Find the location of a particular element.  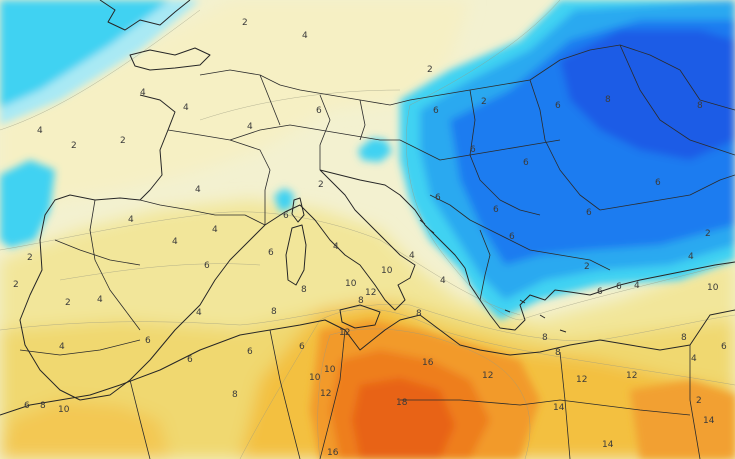

field-gold-west is located at coordinates (85, 429).